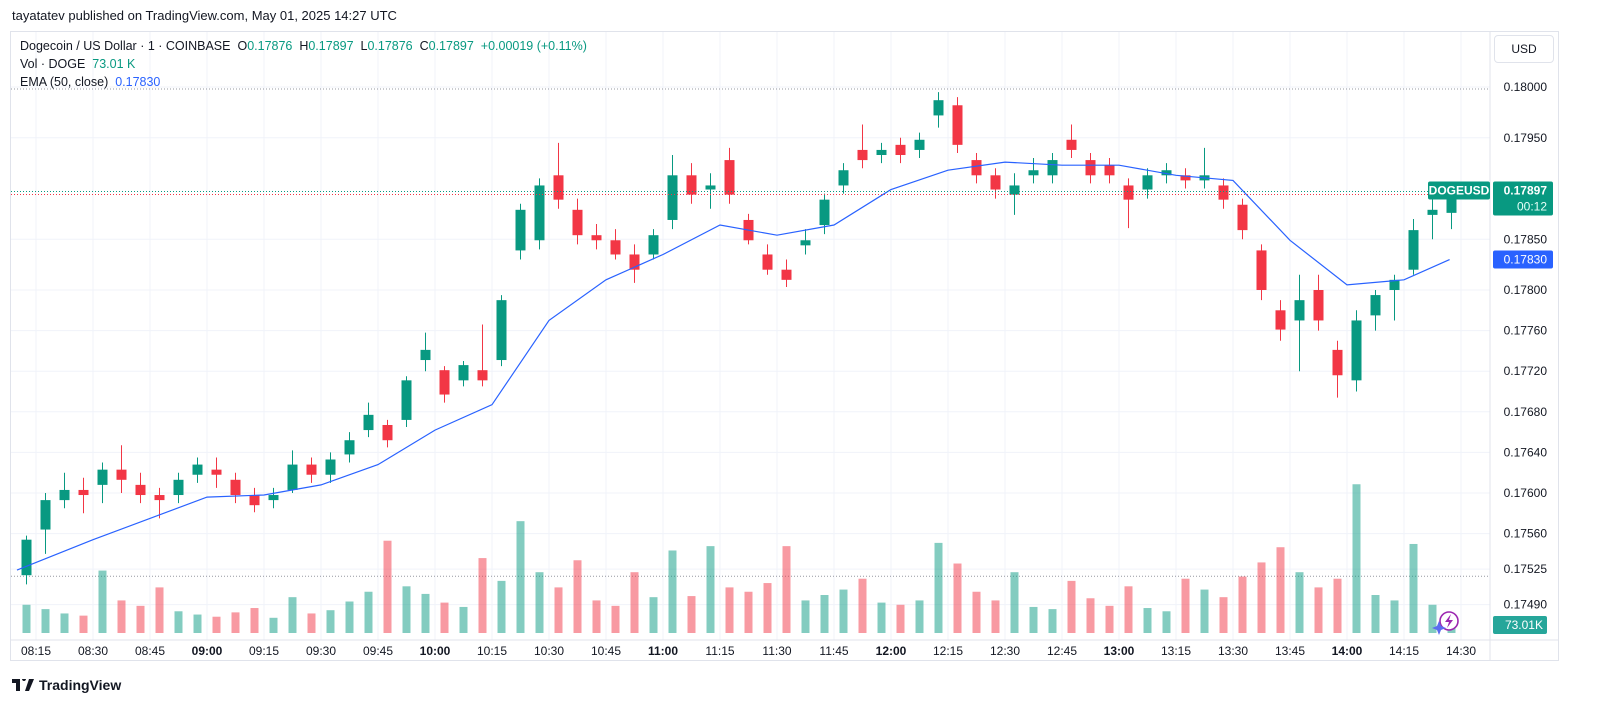  What do you see at coordinates (23, 685) in the screenshot?
I see `tradingview-logo-icon` at bounding box center [23, 685].